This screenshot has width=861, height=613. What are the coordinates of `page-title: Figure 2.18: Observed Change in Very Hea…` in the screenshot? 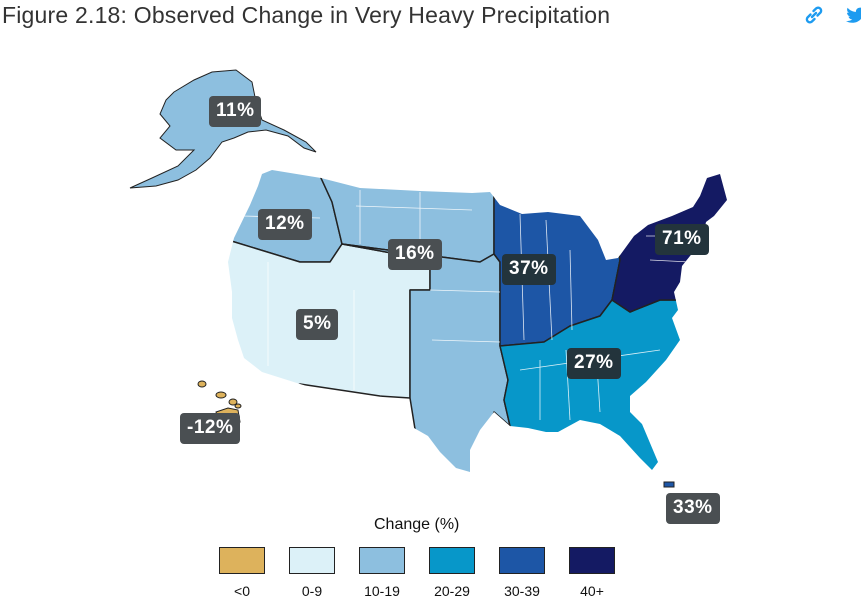 It's located at (306, 15).